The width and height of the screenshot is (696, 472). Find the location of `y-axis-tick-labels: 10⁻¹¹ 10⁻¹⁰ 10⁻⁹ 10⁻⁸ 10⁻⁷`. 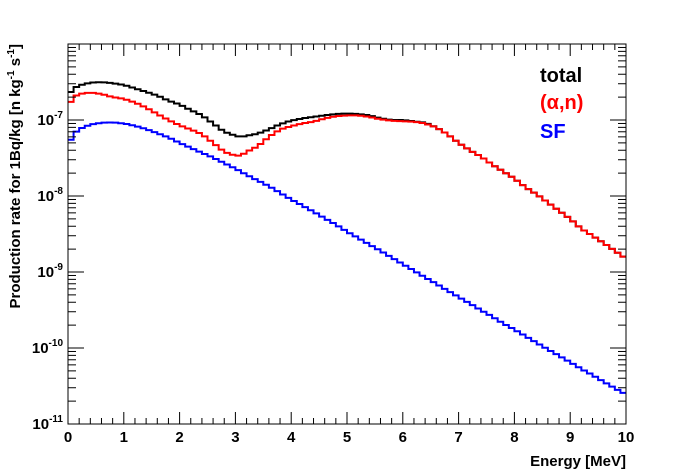

y-axis-tick-labels: 10⁻¹¹ 10⁻¹⁰ 10⁻⁹ 10⁻⁸ 10⁻⁷ is located at coordinates (48, 271).